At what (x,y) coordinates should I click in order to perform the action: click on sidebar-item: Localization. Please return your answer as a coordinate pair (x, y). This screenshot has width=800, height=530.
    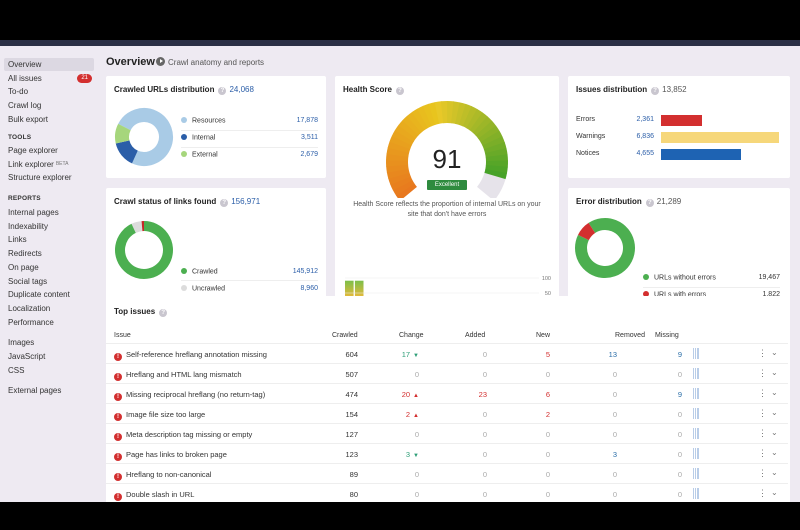
    Looking at the image, I should click on (49, 308).